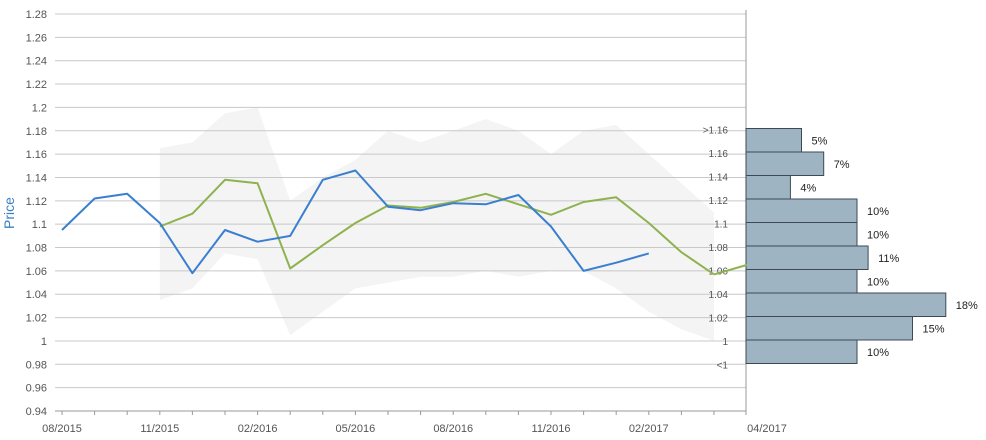 The image size is (986, 440). What do you see at coordinates (36, 178) in the screenshot?
I see `y-tick-label: 1.14` at bounding box center [36, 178].